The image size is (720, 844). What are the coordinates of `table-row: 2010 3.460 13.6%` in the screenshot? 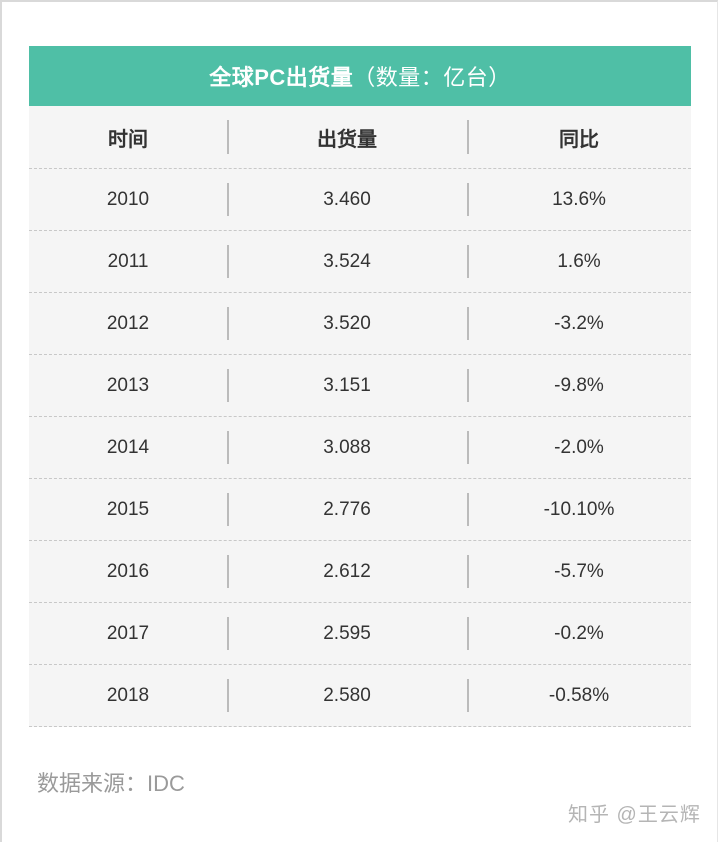 It's located at (360, 200).